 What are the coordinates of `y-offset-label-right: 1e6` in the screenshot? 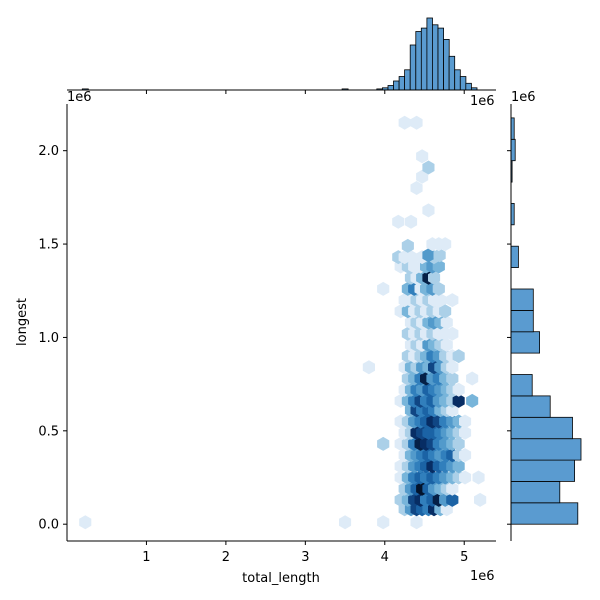 It's located at (523, 97).